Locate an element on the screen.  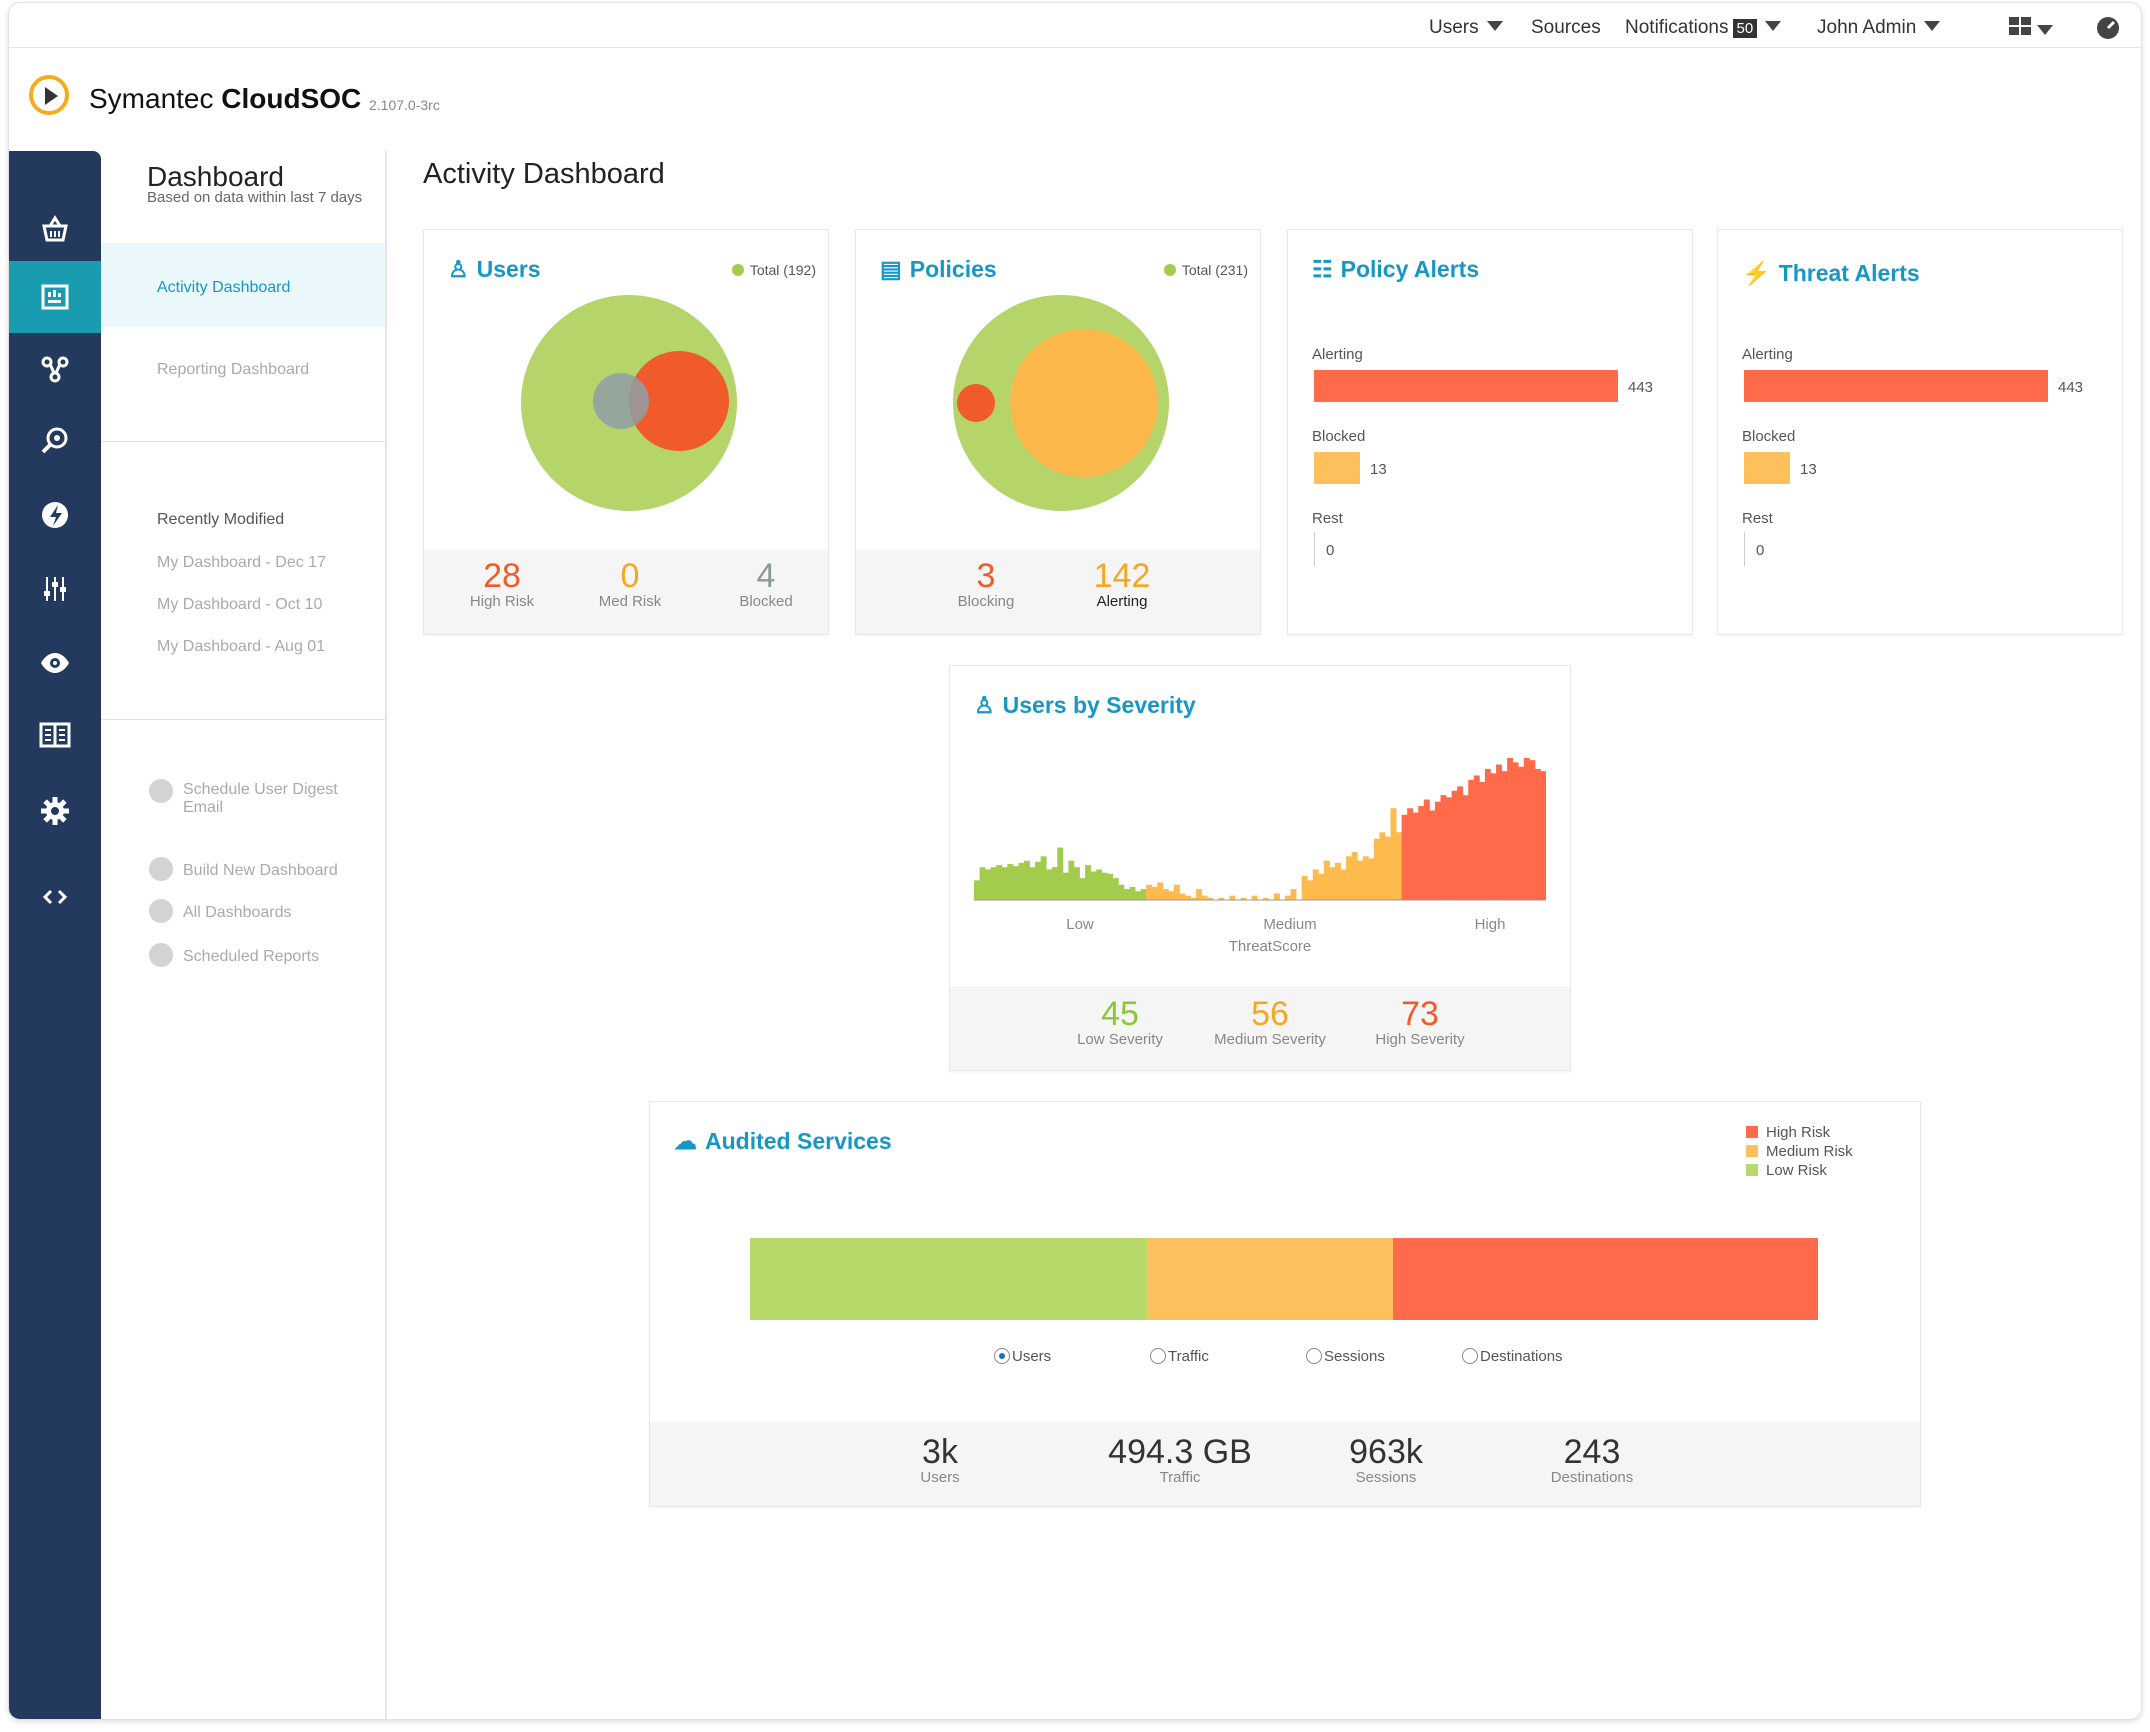
radio-users: Users is located at coordinates (1022, 1356).